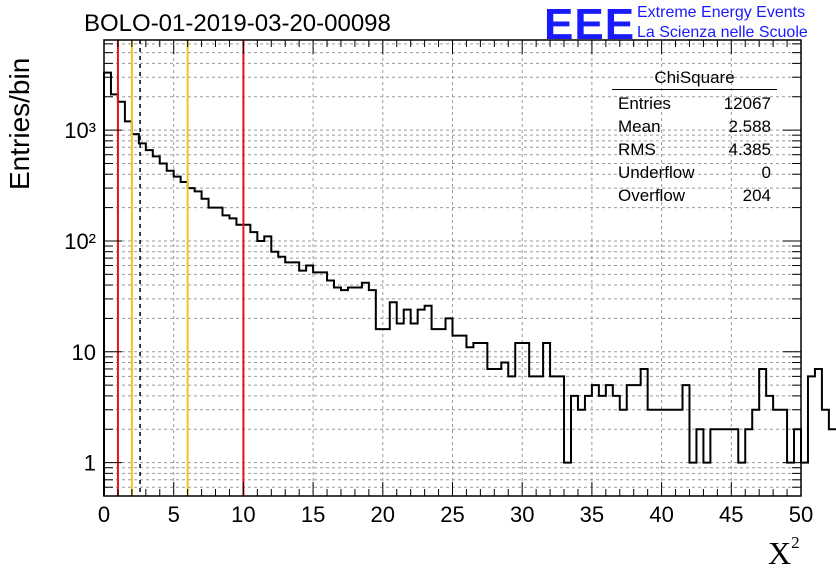  Describe the element at coordinates (522, 514) in the screenshot. I see `x-tick-label: 30` at that location.